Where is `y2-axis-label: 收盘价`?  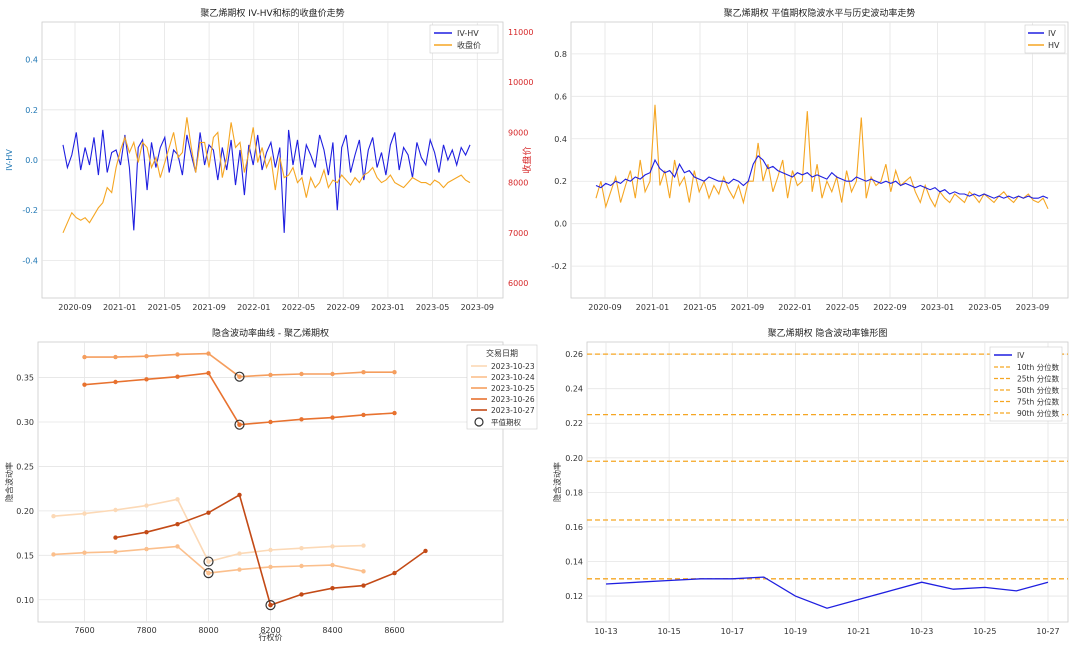 y2-axis-label: 收盘价 is located at coordinates (527, 159).